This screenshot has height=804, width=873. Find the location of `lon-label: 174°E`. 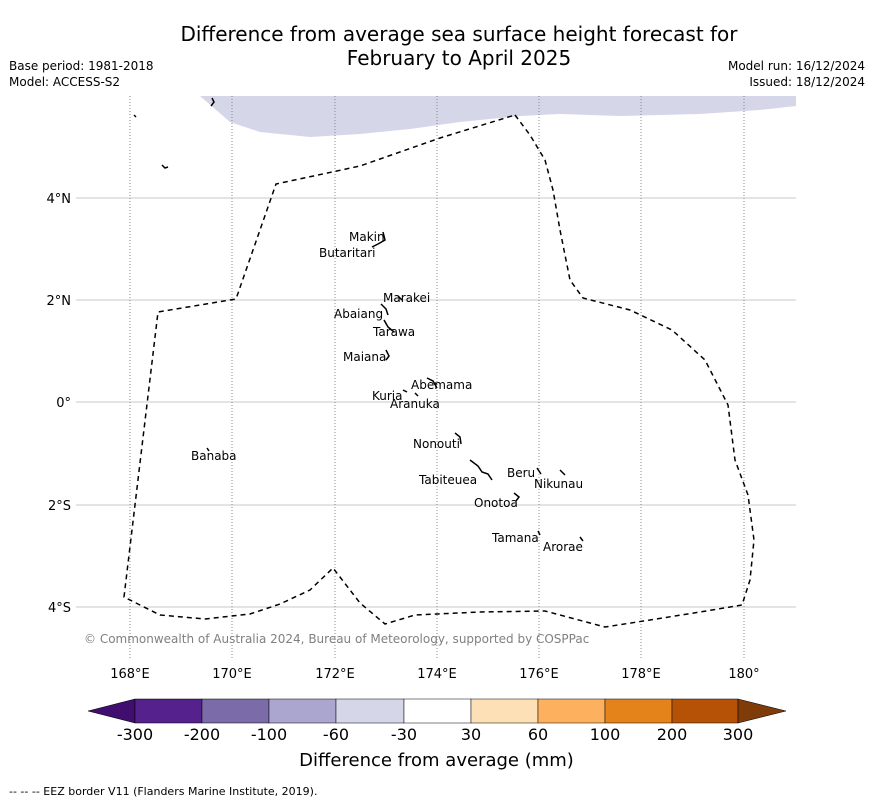

lon-label: 174°E is located at coordinates (437, 674).